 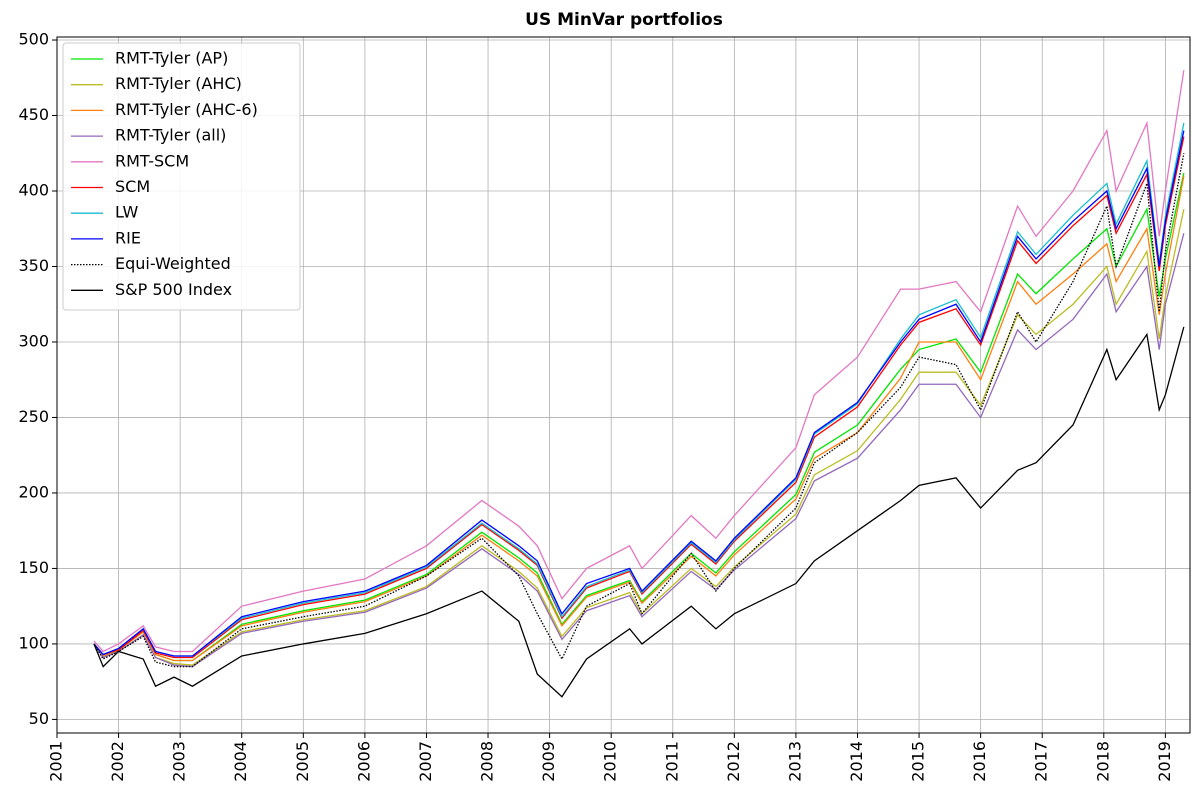 I want to click on legend-label: RMT-Tyler (AP), so click(x=171, y=58).